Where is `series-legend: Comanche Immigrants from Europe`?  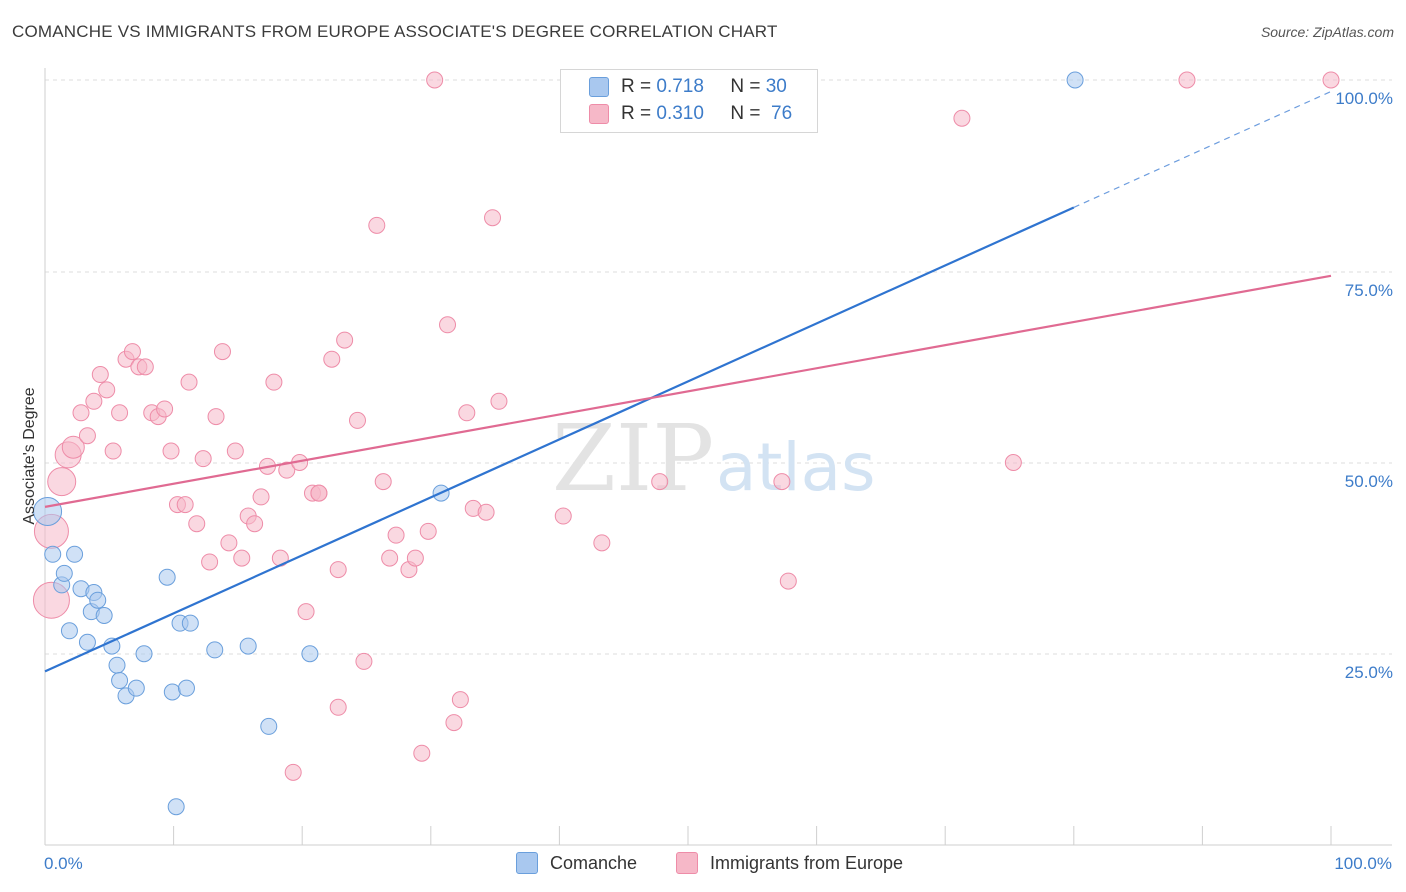
series-legend: Comanche Immigrants from Europe is located at coordinates (703, 865).